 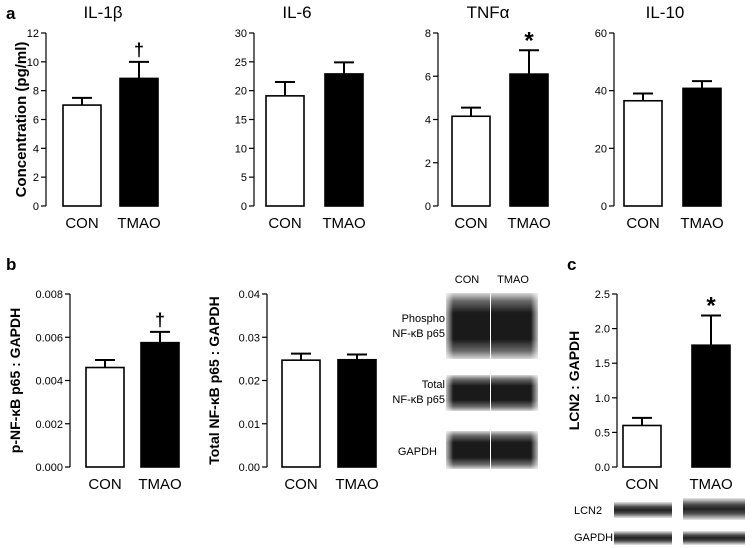 I want to click on tnfa-x-label-con: CON, so click(x=470, y=223).